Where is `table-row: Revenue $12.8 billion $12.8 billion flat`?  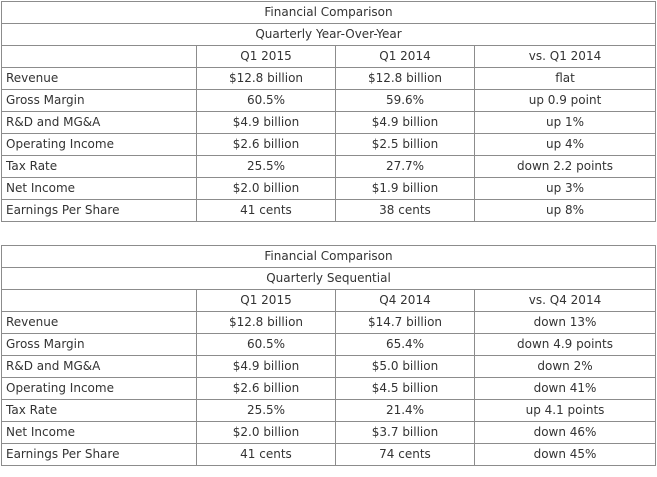
table-row: Revenue $12.8 billion $12.8 billion flat is located at coordinates (329, 78).